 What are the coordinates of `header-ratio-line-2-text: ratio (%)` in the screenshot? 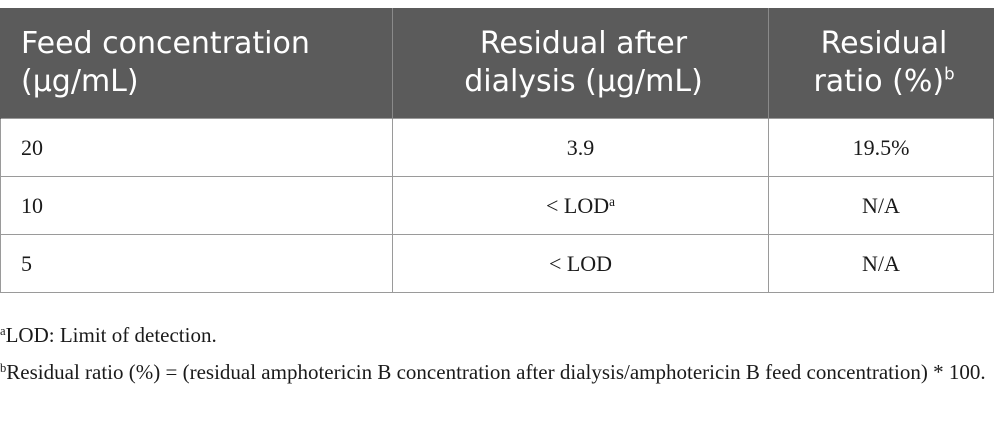 It's located at (879, 81).